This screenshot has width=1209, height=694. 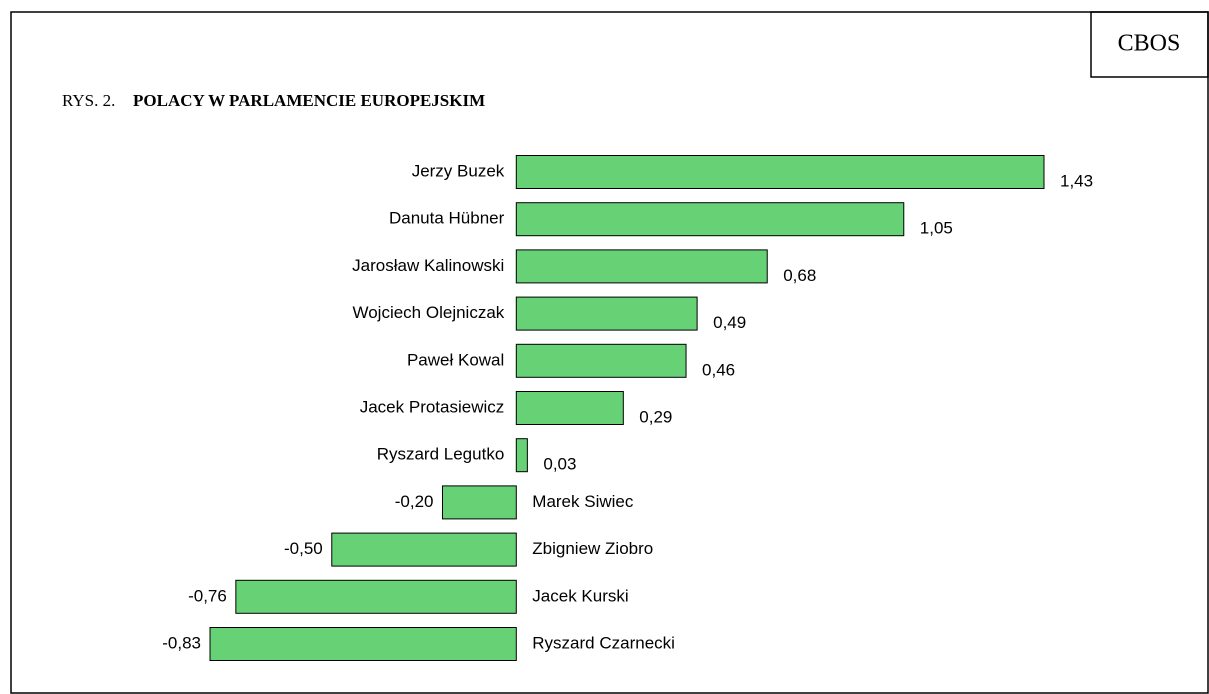 What do you see at coordinates (729, 322) in the screenshot?
I see `value-label: 0,49` at bounding box center [729, 322].